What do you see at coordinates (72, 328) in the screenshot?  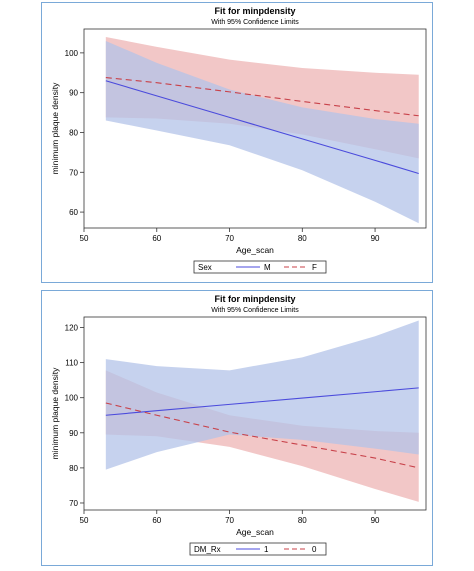 I see `y-tick-label: 120` at bounding box center [72, 328].